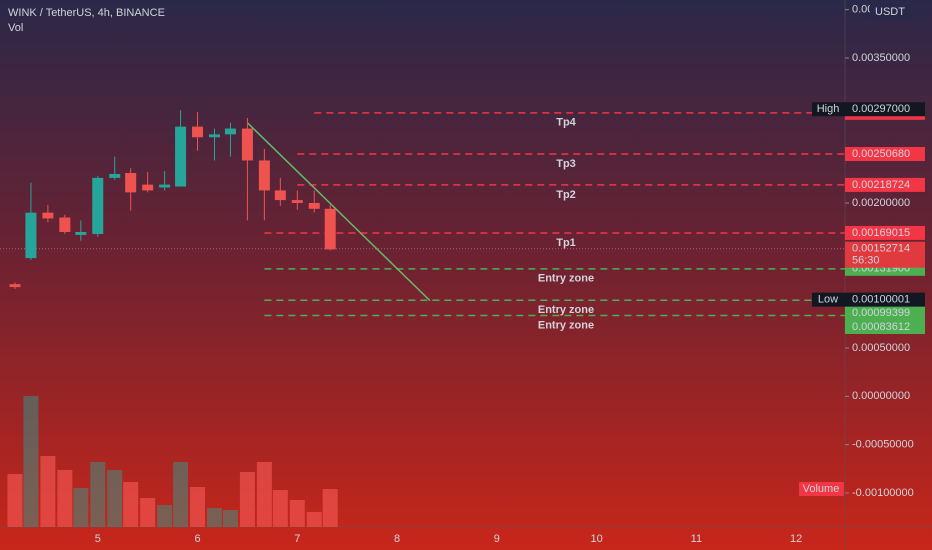 The width and height of the screenshot is (932, 550). What do you see at coordinates (881, 249) in the screenshot?
I see `last-price-label: 0.00152714` at bounding box center [881, 249].